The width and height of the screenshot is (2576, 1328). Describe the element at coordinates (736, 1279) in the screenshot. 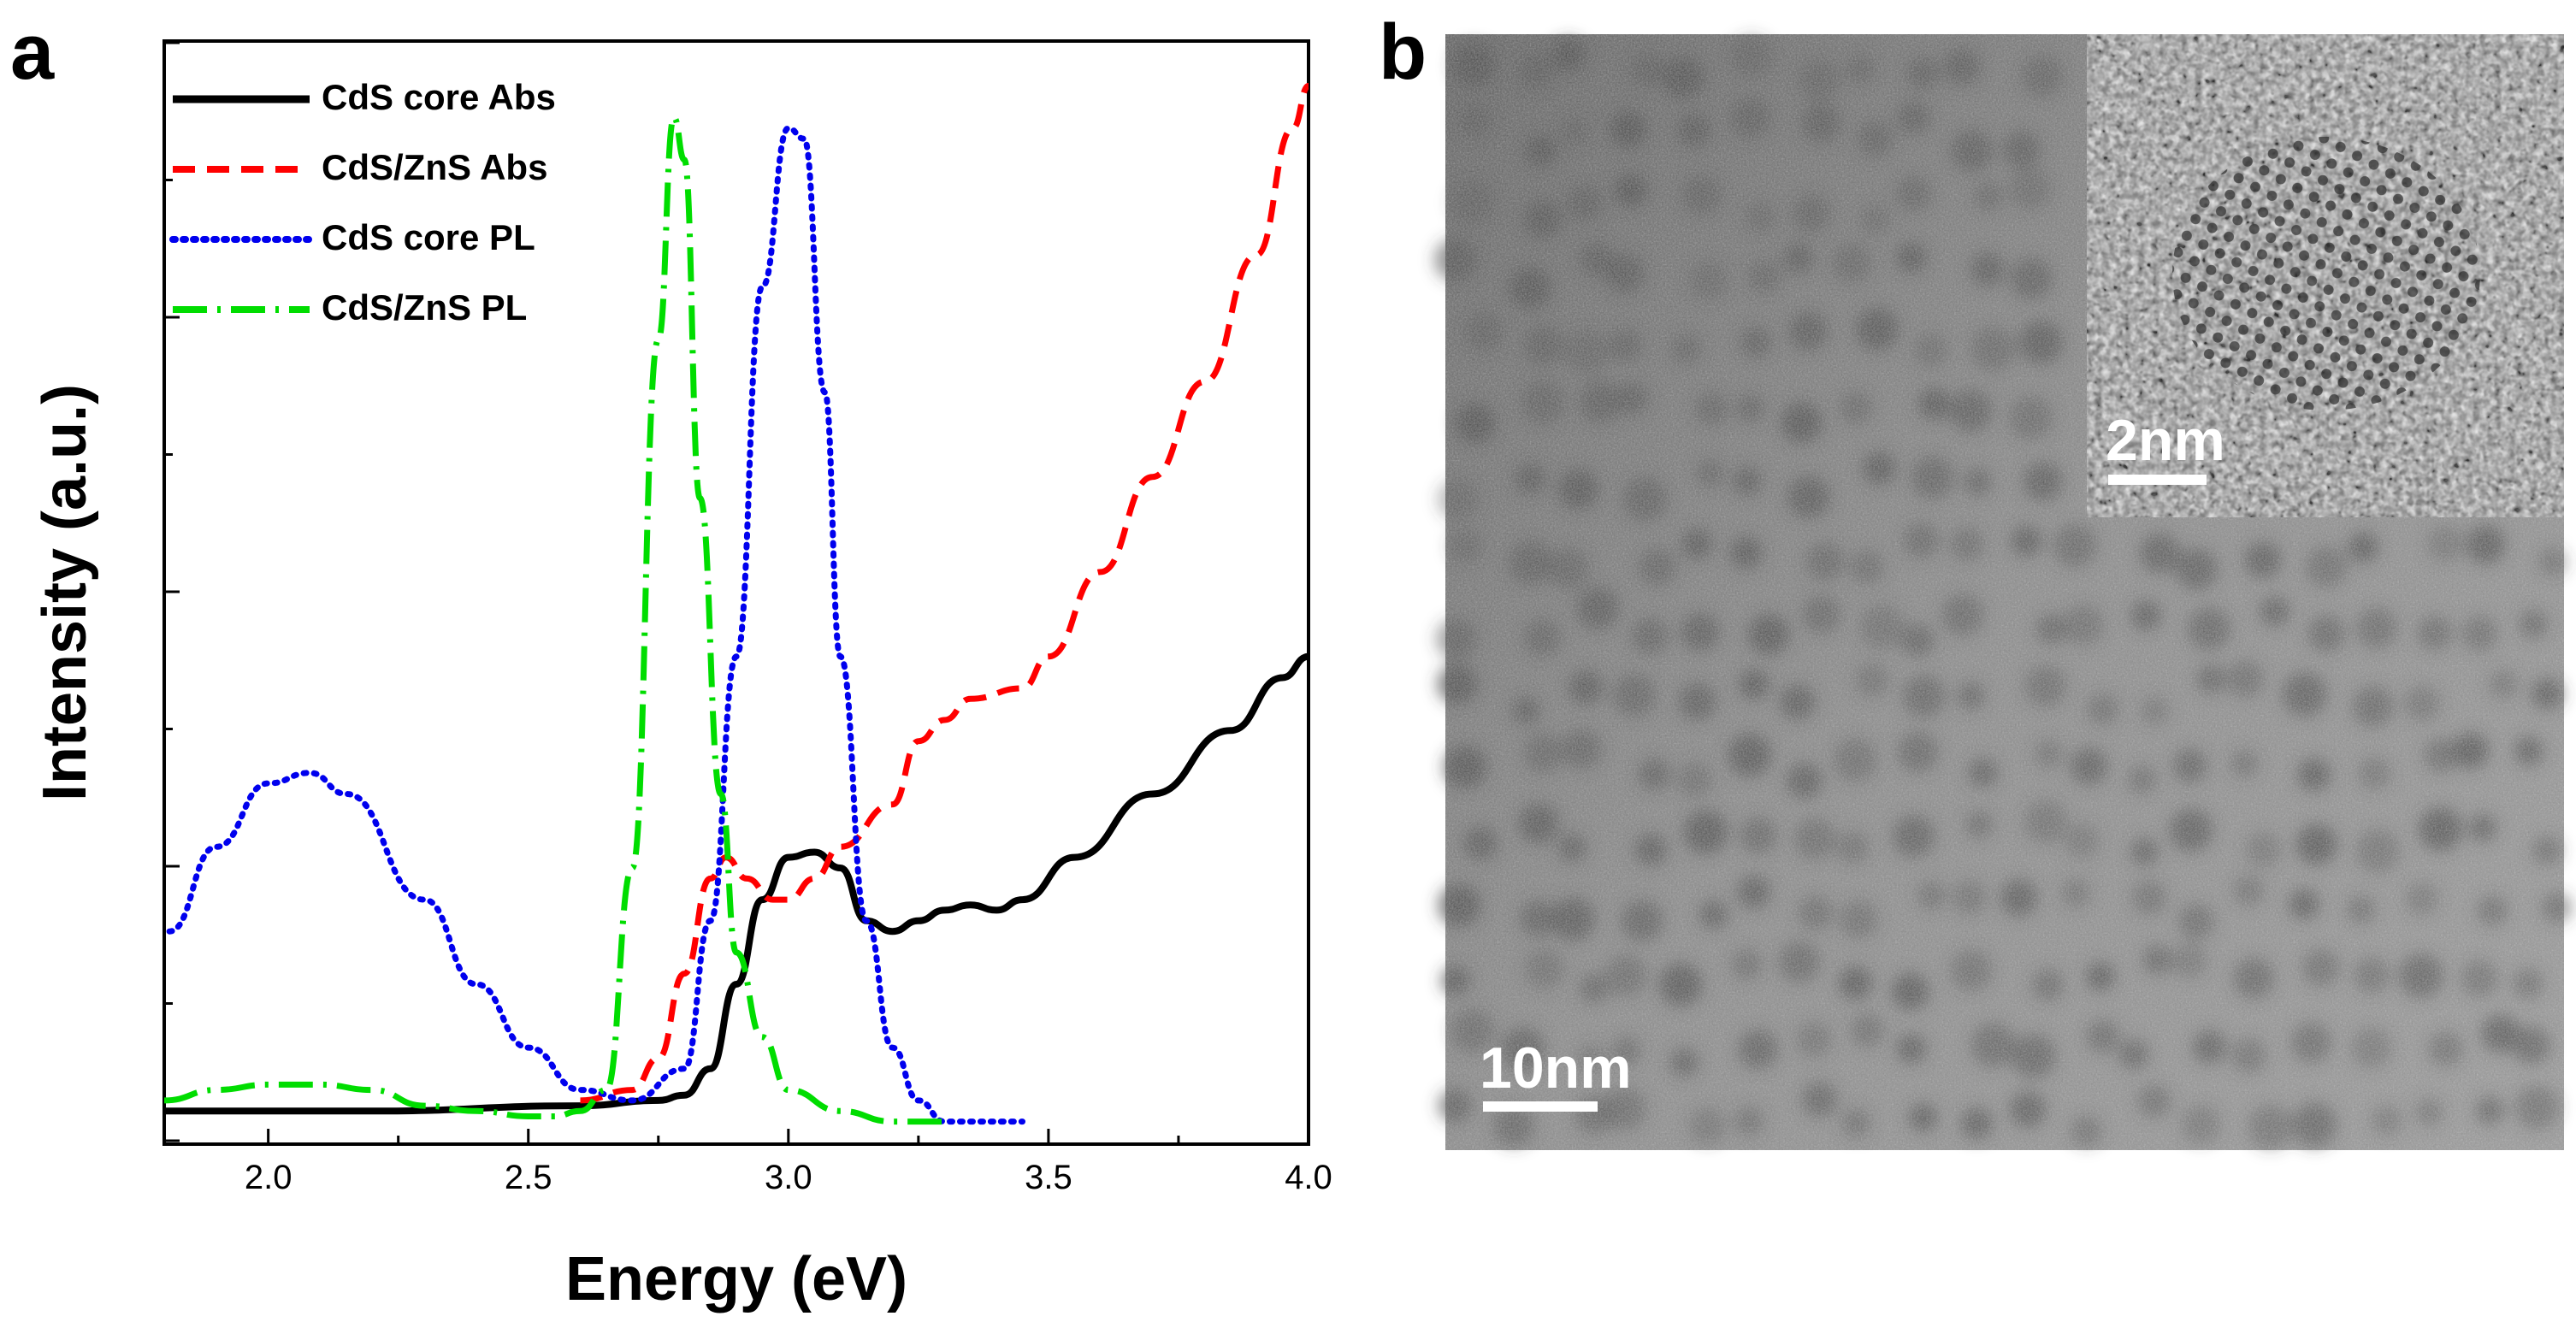

I see `x-axis-title: Energy (eV)` at that location.